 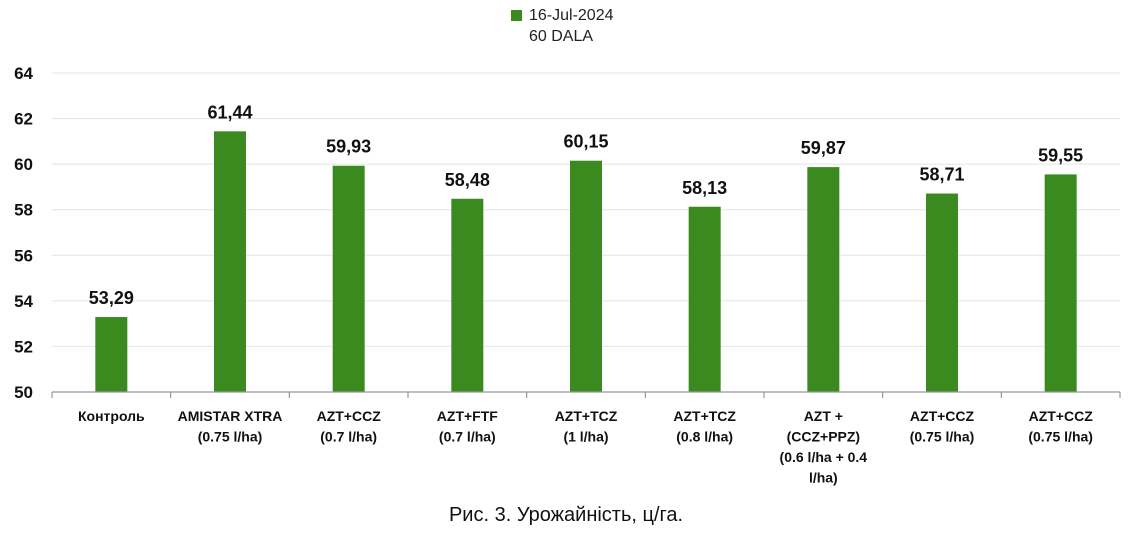 I want to click on y-tick-label: 56, so click(x=23, y=255).